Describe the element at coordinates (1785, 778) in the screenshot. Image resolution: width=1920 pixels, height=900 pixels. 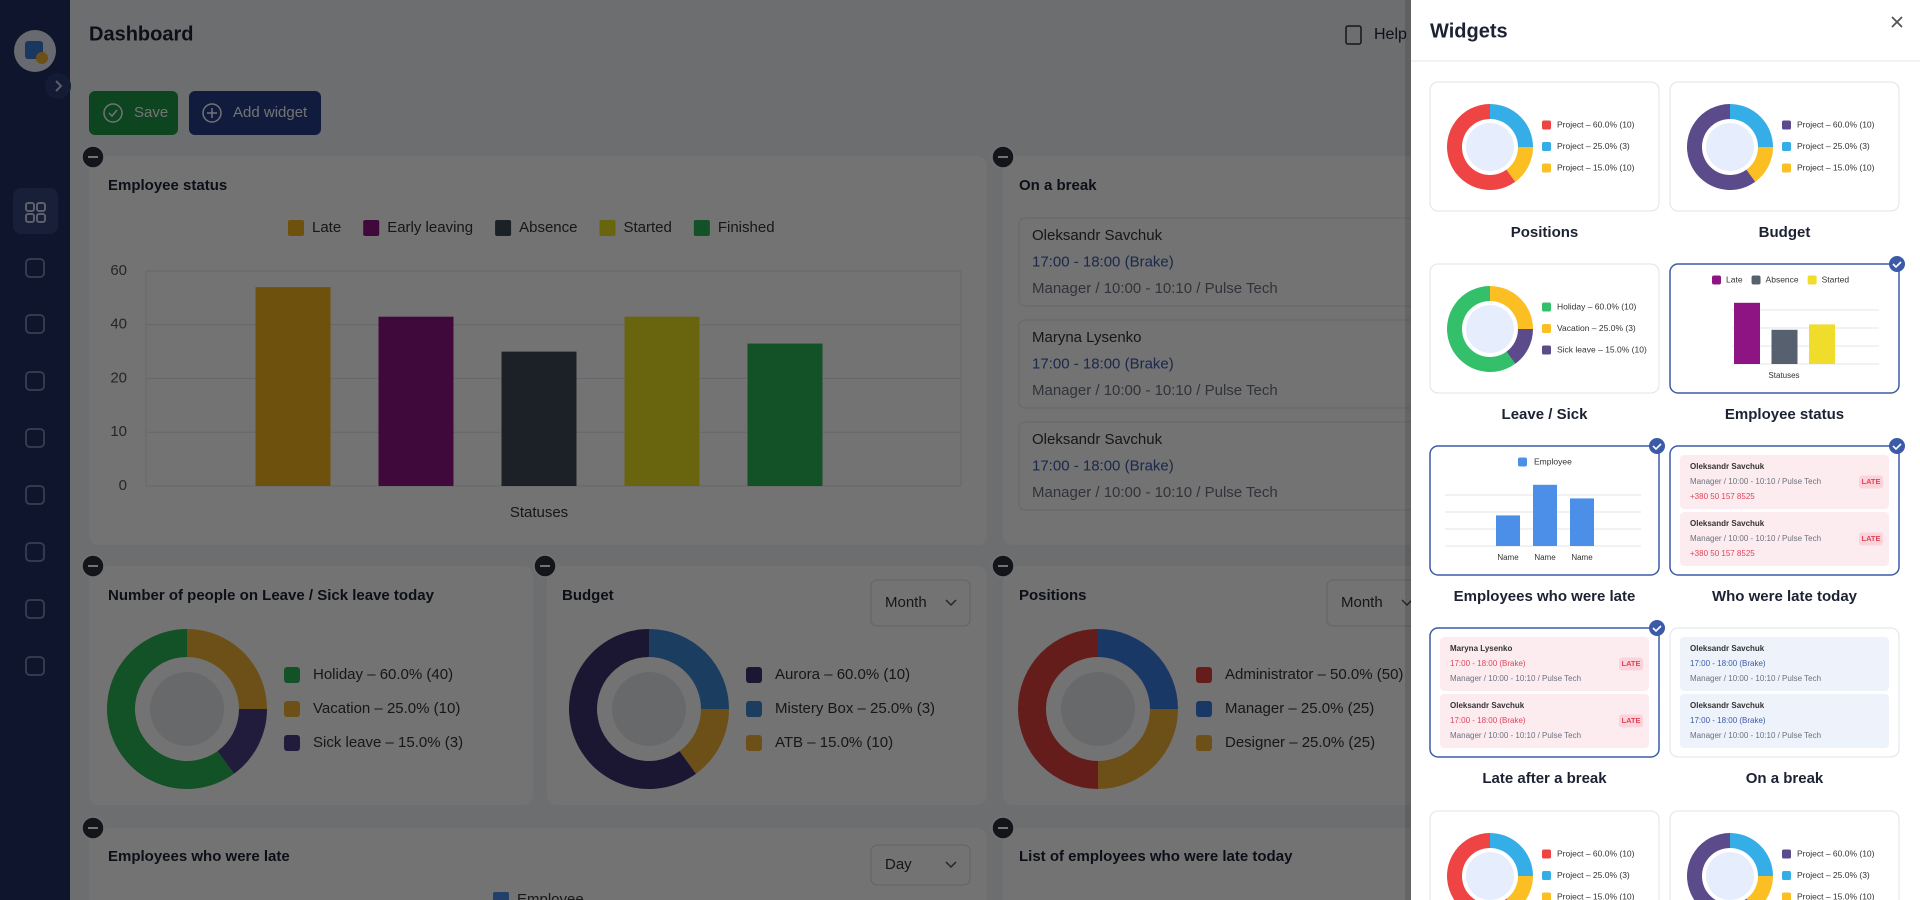
I see `widget-option-label: On a break` at that location.